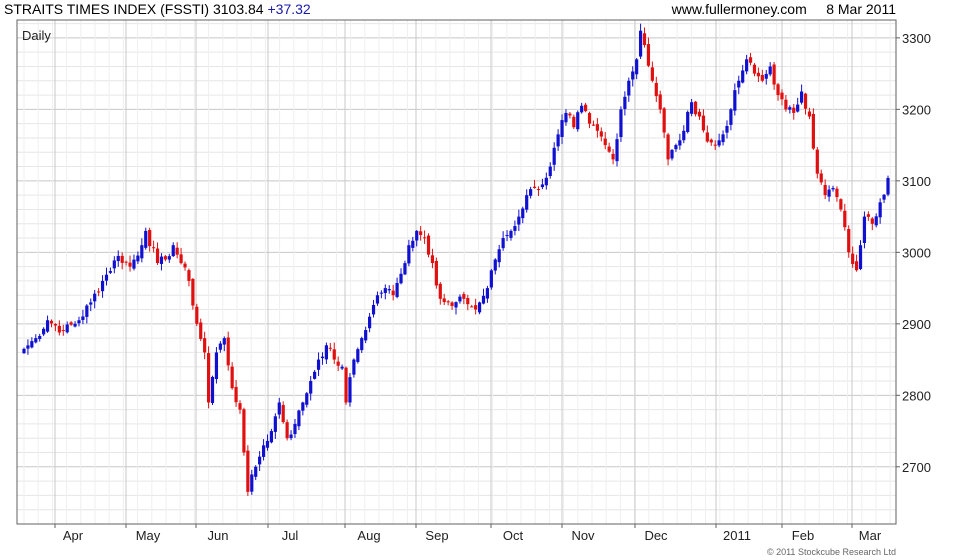 The height and width of the screenshot is (560, 980). What do you see at coordinates (870, 535) in the screenshot?
I see `x-tick-label: Mar` at bounding box center [870, 535].